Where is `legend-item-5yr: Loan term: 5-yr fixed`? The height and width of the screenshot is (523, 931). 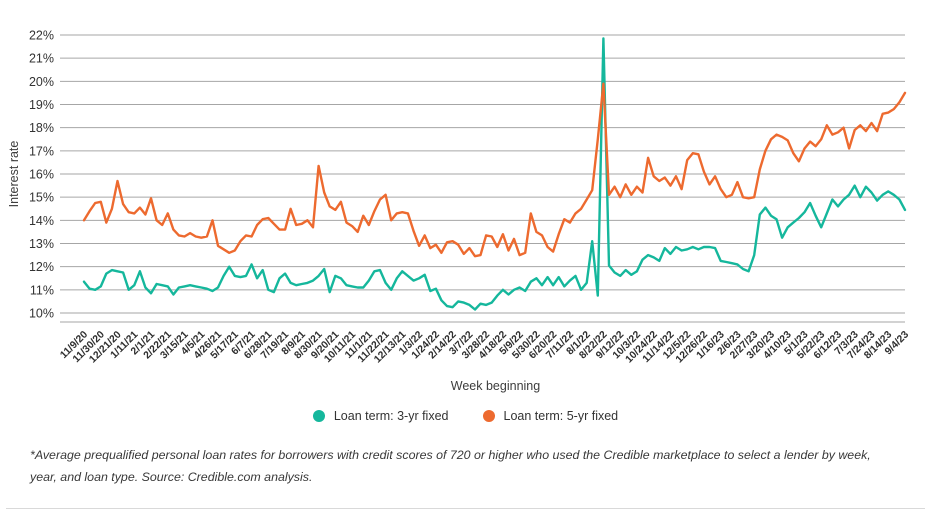
legend-item-5yr: Loan term: 5-yr fixed is located at coordinates (550, 416).